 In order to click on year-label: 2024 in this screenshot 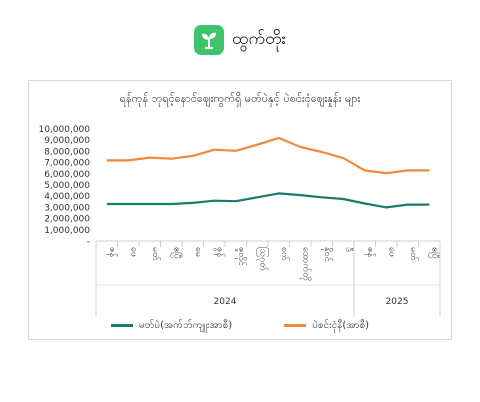, I will do `click(225, 302)`.